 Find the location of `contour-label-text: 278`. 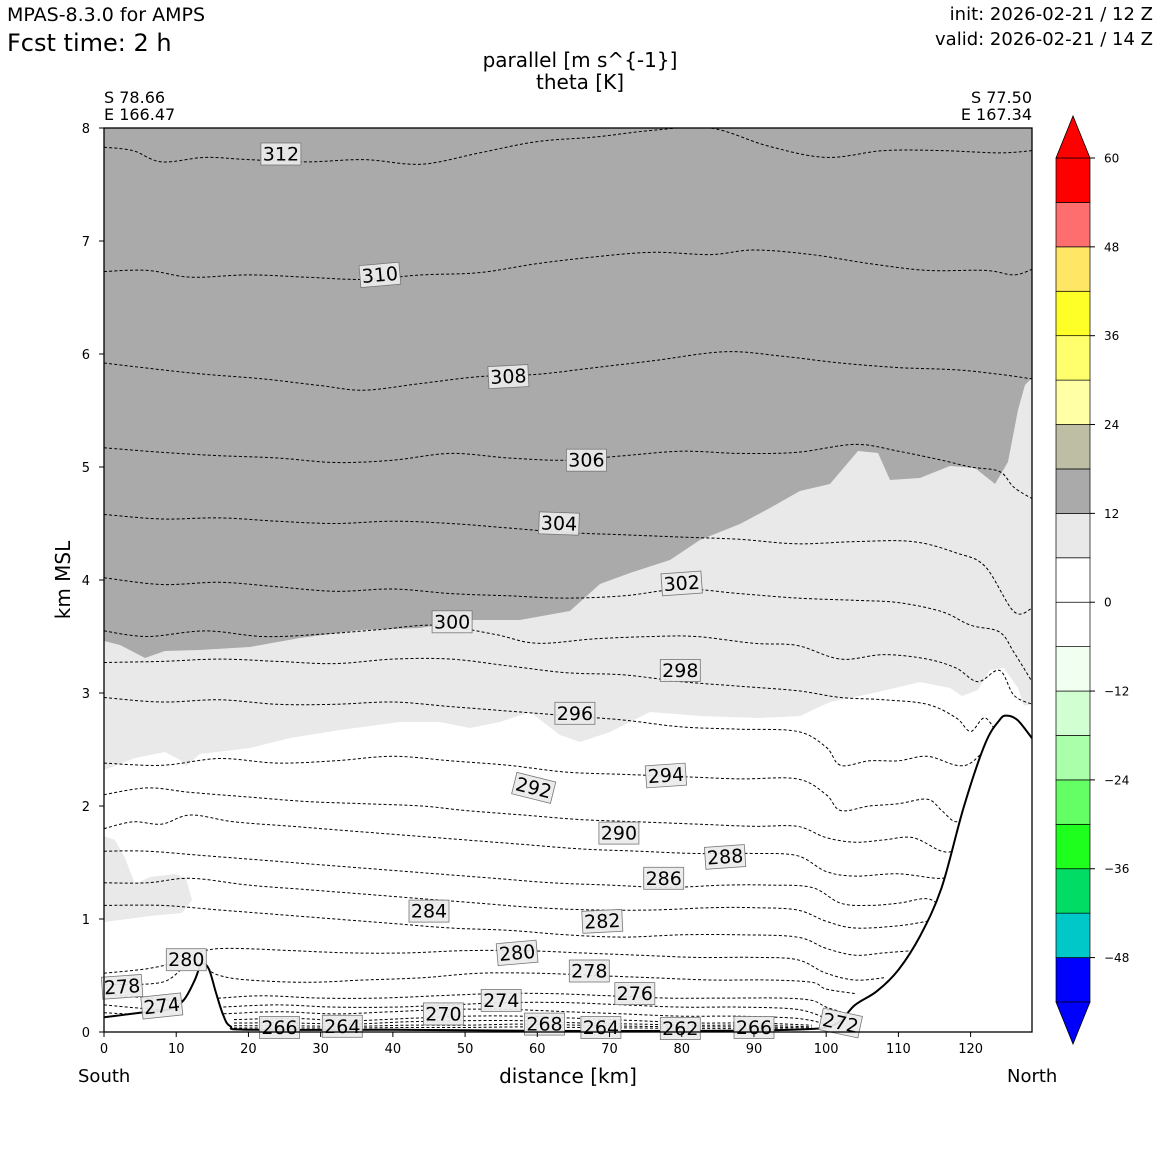

contour-label-text: 278 is located at coordinates (122, 987).